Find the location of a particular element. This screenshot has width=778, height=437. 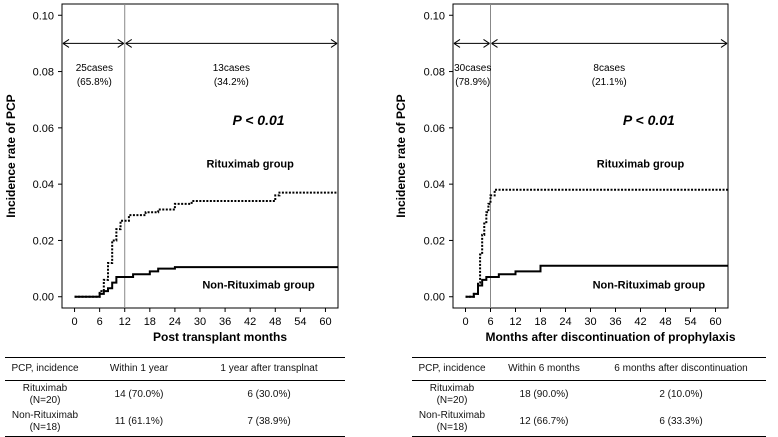

table-cell: 6 (33.3%) is located at coordinates (681, 422).